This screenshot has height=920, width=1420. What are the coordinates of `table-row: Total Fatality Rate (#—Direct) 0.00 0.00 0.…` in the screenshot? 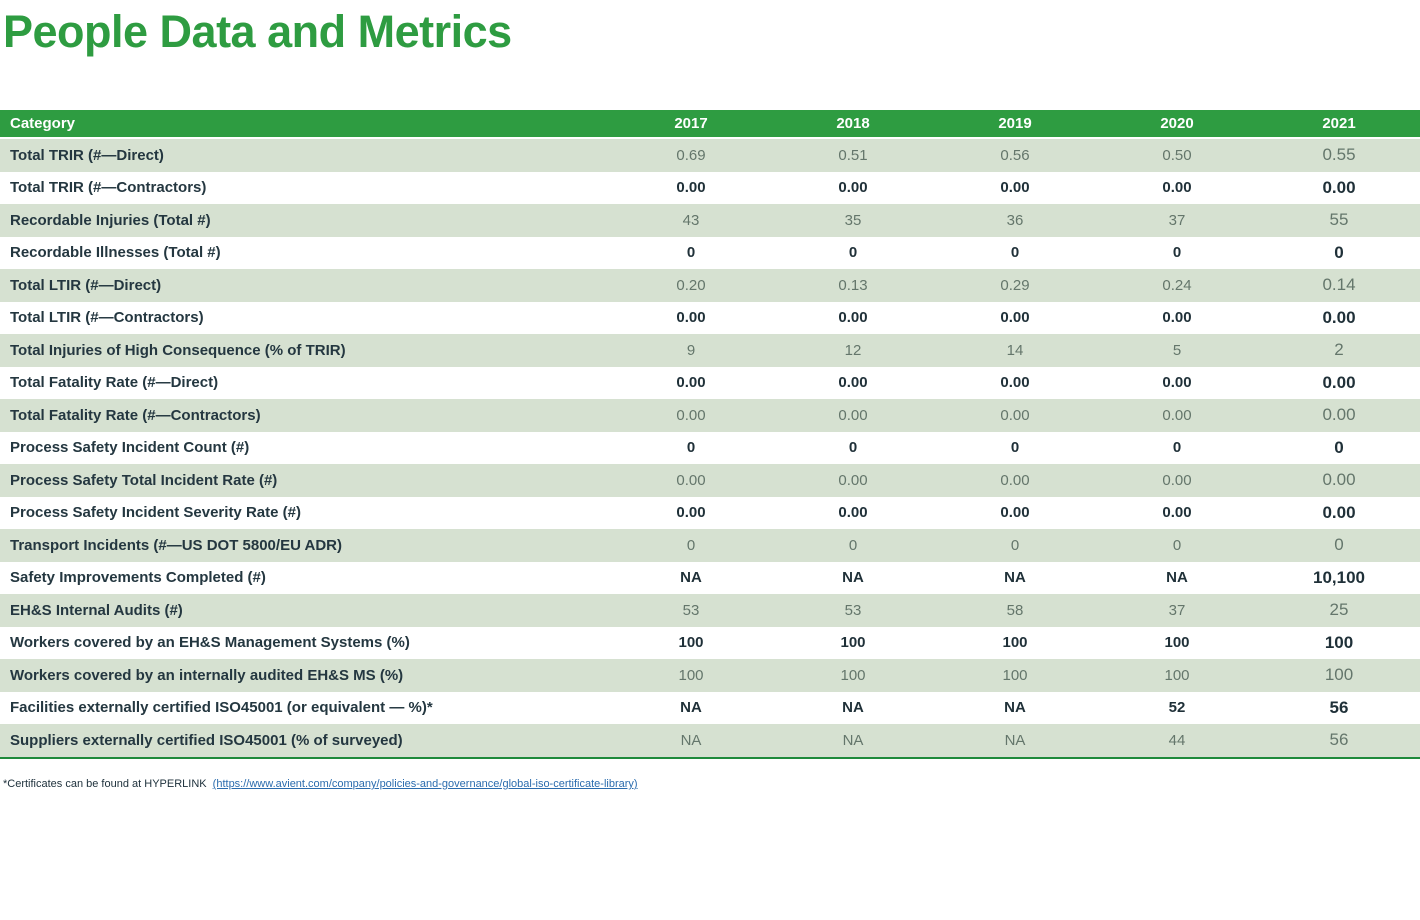 It's located at (710, 382).